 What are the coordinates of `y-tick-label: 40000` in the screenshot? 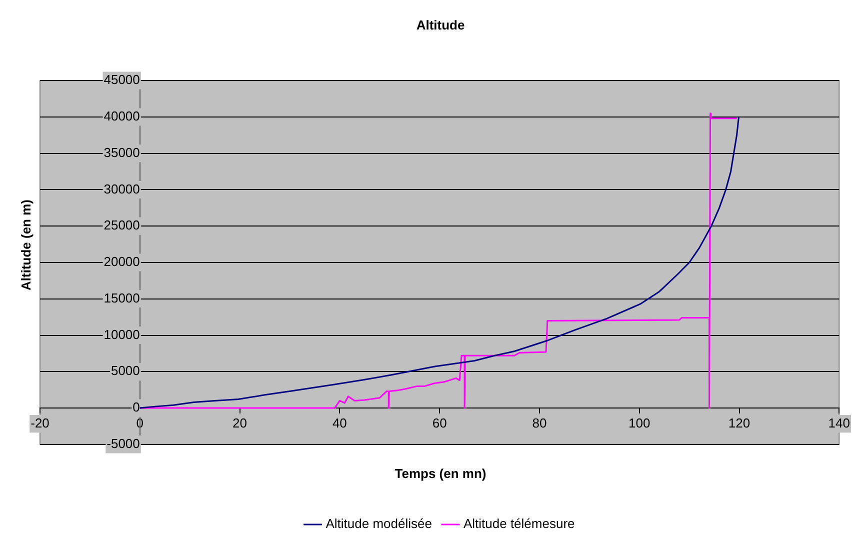 It's located at (122, 116).